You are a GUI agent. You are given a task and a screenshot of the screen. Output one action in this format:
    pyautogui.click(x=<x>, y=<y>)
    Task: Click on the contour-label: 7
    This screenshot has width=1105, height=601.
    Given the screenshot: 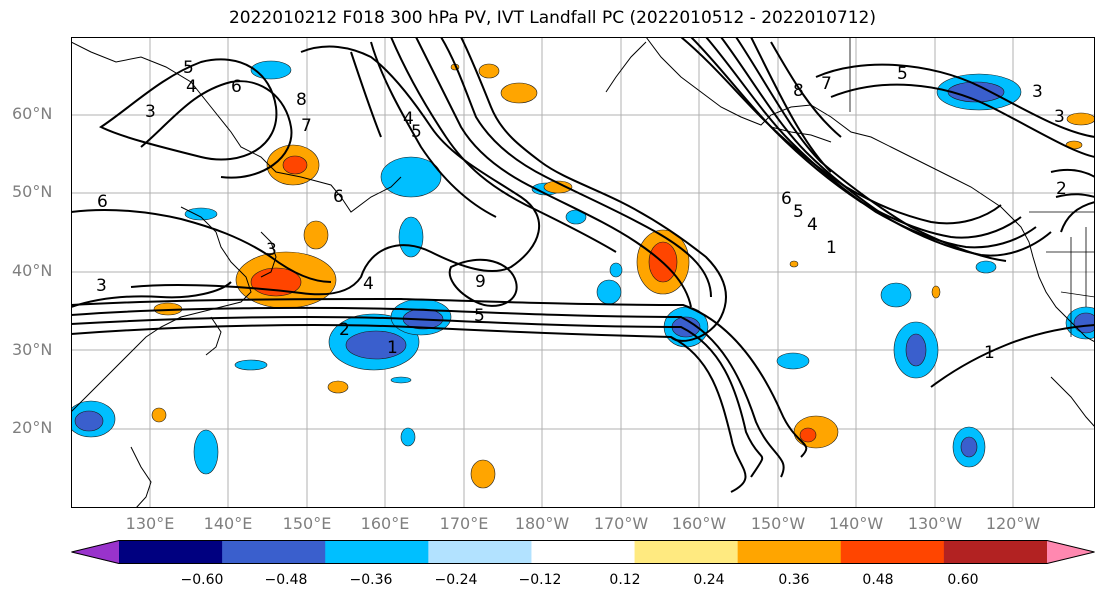 What is the action you would take?
    pyautogui.click(x=306, y=126)
    